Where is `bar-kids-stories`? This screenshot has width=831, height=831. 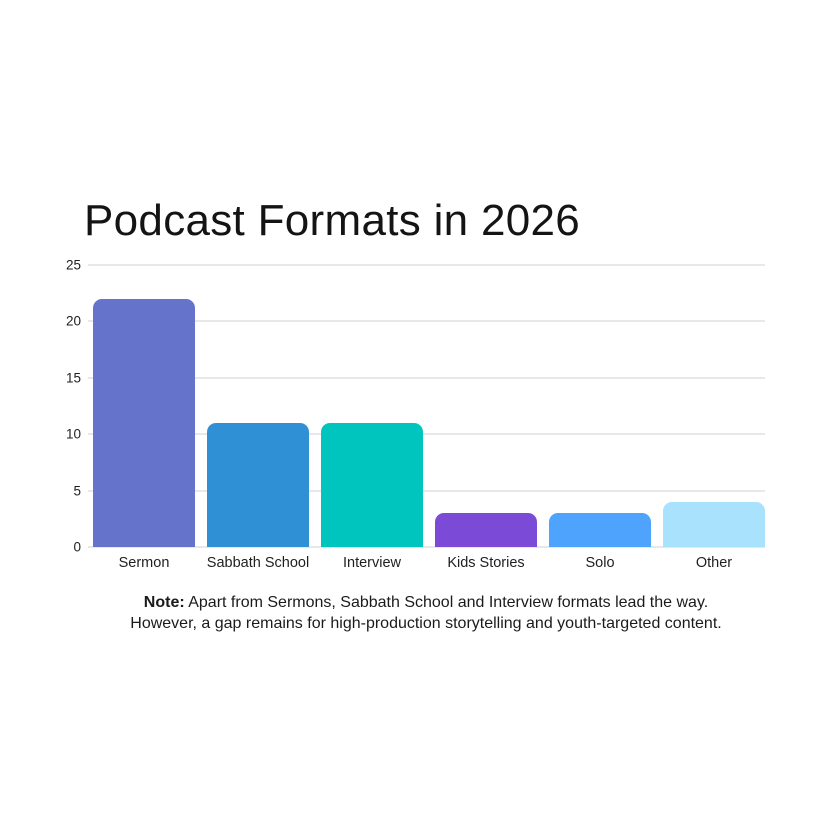
bar-kids-stories is located at coordinates (486, 530).